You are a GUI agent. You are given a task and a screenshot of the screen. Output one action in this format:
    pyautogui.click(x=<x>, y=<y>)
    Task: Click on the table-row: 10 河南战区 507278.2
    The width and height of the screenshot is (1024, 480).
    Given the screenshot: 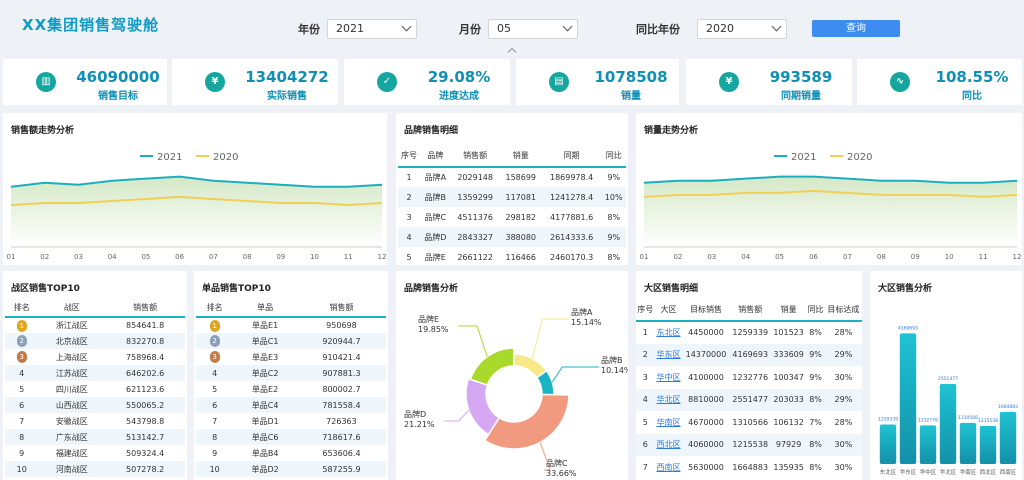 What is the action you would take?
    pyautogui.click(x=95, y=469)
    